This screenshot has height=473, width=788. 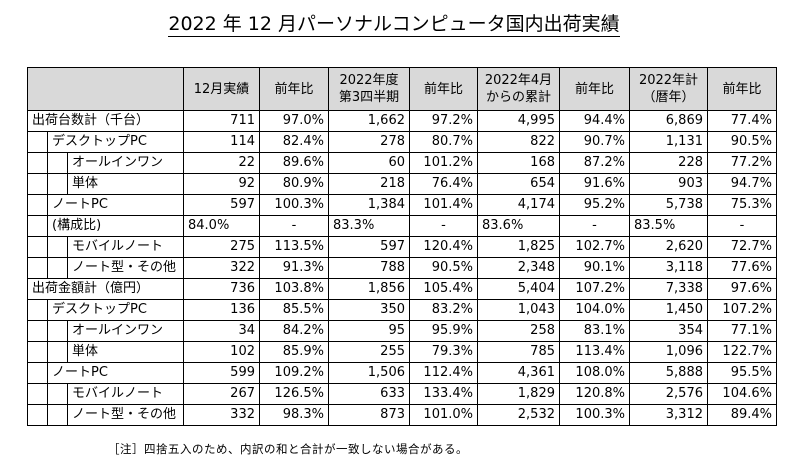 I want to click on cell-value: 82.4%, so click(x=294, y=142).